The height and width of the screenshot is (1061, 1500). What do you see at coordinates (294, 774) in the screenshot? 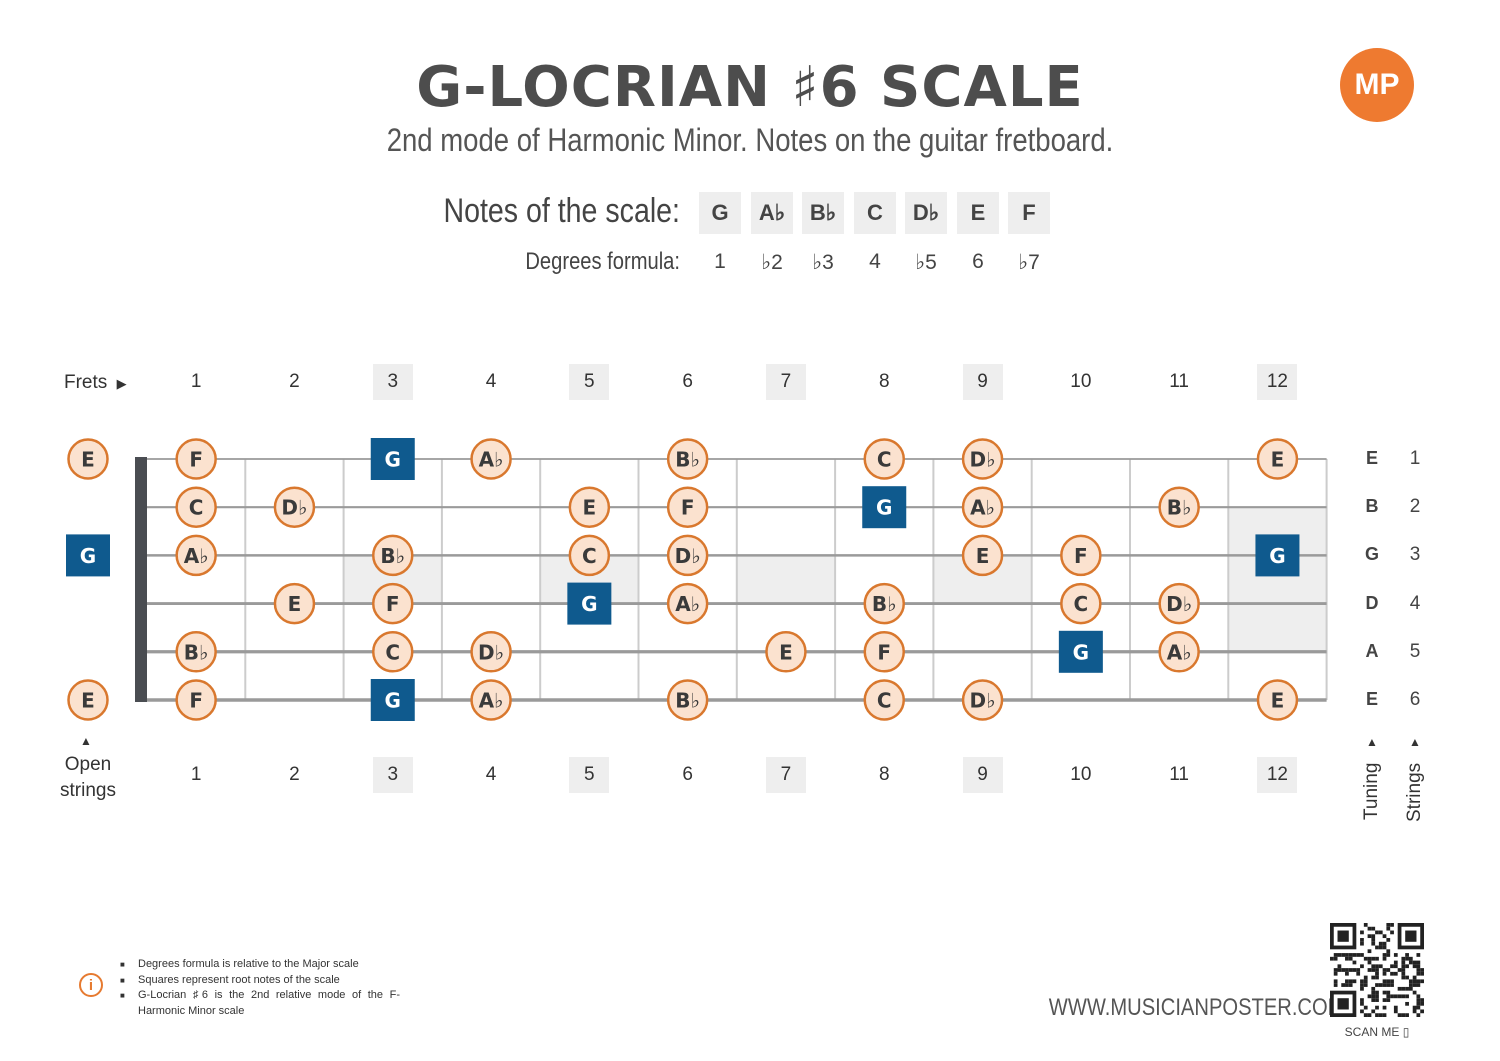
I see `fret-number: 2` at bounding box center [294, 774].